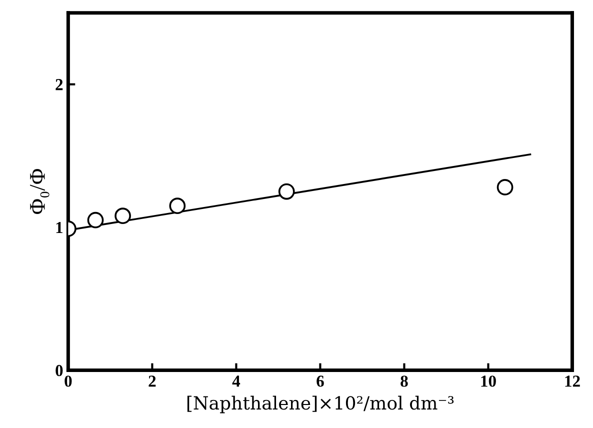 The width and height of the screenshot is (593, 428). Describe the element at coordinates (488, 381) in the screenshot. I see `x-tick-label: 10` at that location.